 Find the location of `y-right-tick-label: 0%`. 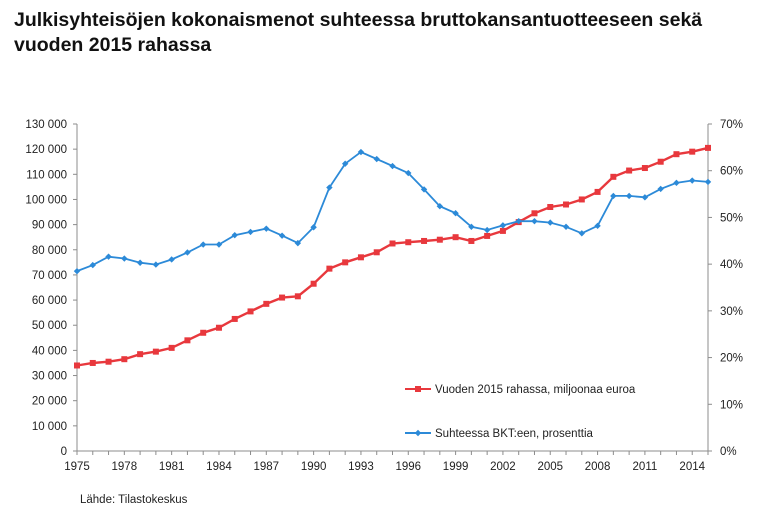

y-right-tick-label: 0% is located at coordinates (728, 452).